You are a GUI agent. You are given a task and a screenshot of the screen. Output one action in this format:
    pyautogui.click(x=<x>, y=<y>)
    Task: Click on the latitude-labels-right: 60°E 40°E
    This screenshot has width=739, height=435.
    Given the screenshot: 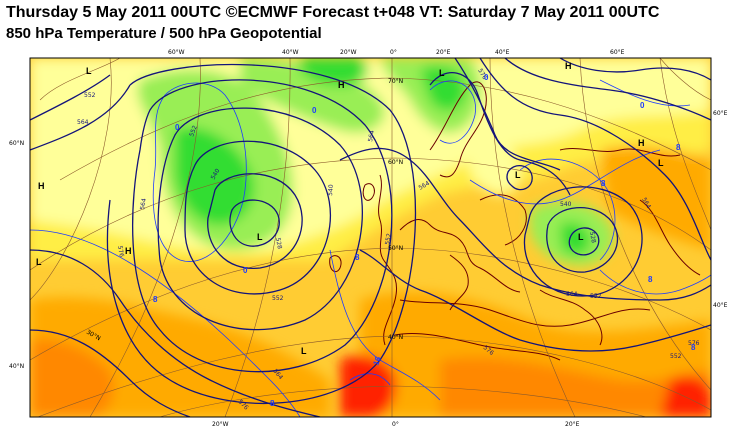 What is the action you would take?
    pyautogui.click(x=720, y=209)
    